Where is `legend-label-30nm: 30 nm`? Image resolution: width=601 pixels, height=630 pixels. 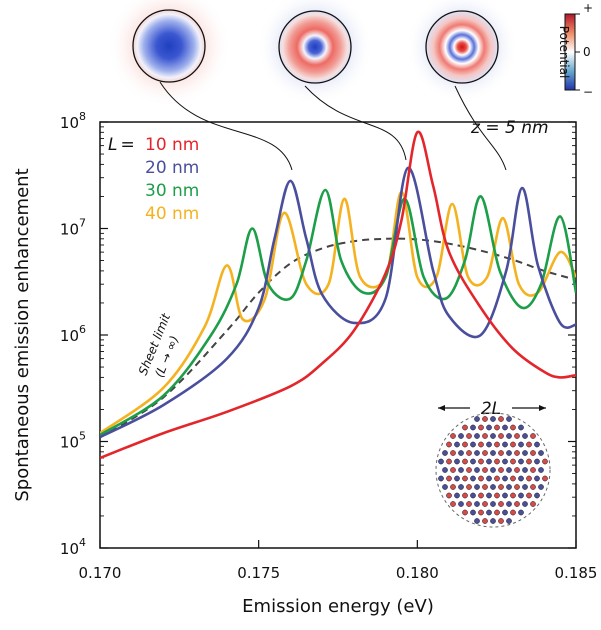 legend-label-30nm: 30 nm is located at coordinates (172, 191).